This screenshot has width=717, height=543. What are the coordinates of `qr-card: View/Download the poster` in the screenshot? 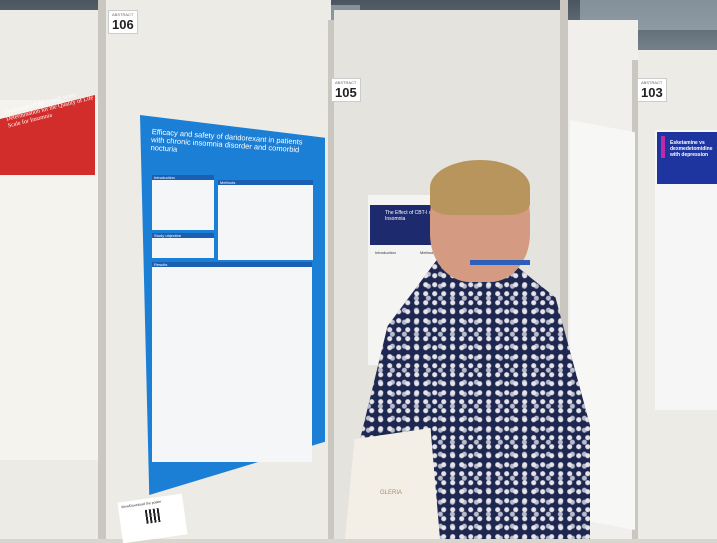 It's located at (152, 518).